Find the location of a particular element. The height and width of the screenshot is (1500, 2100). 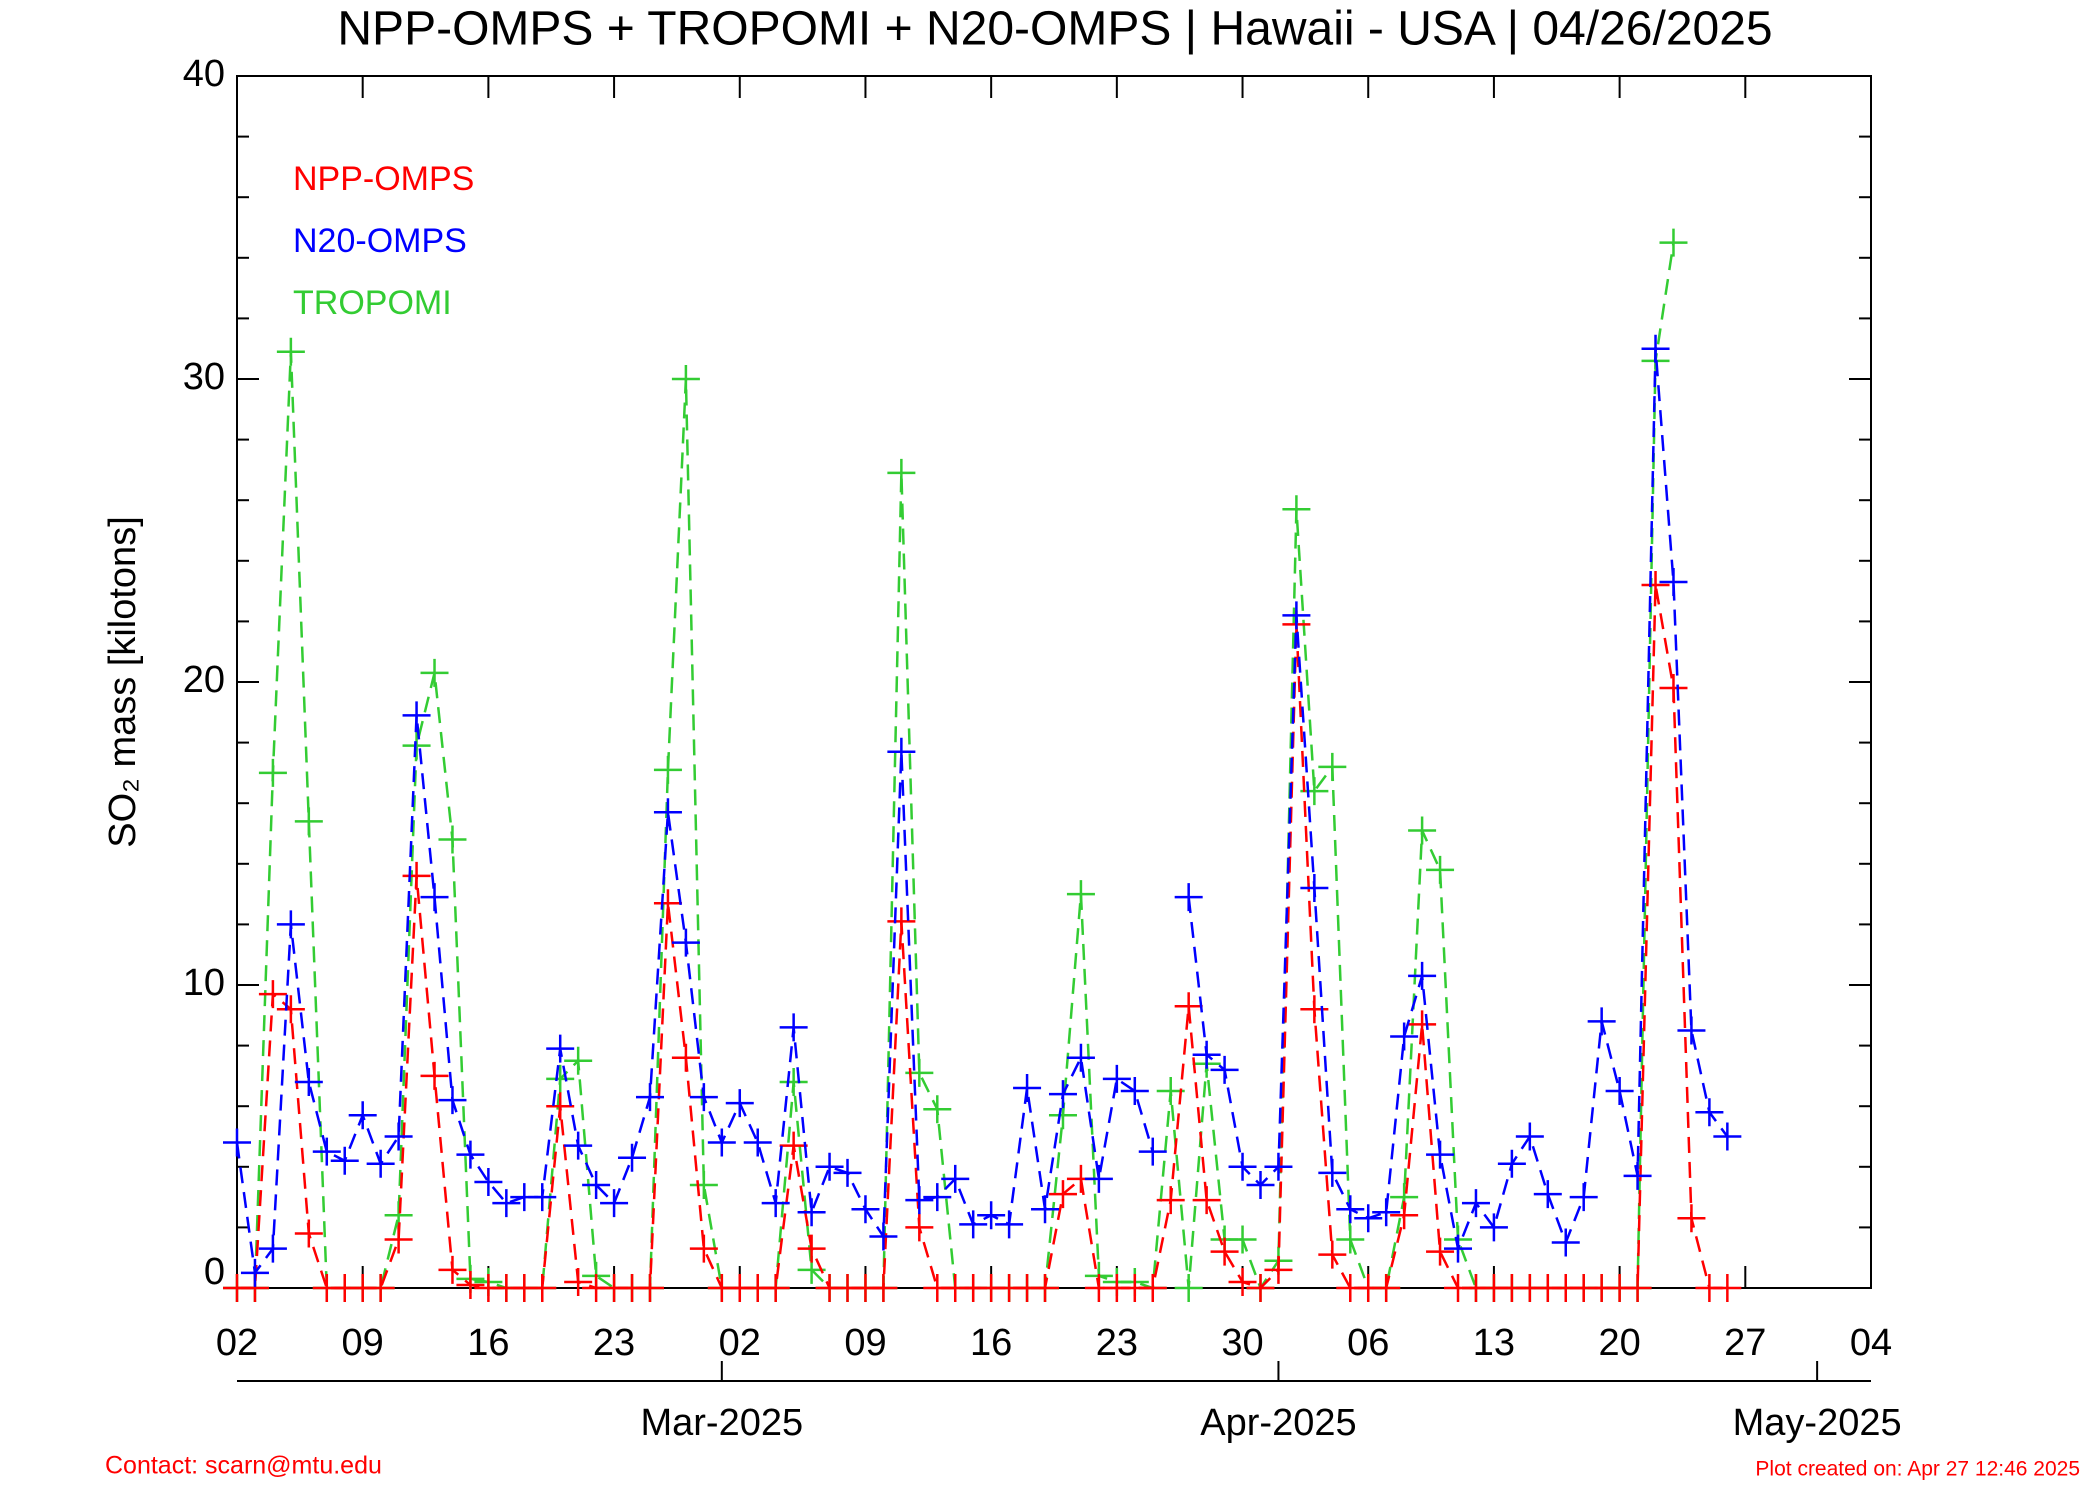

y-tick-label: 30 is located at coordinates (204, 377).